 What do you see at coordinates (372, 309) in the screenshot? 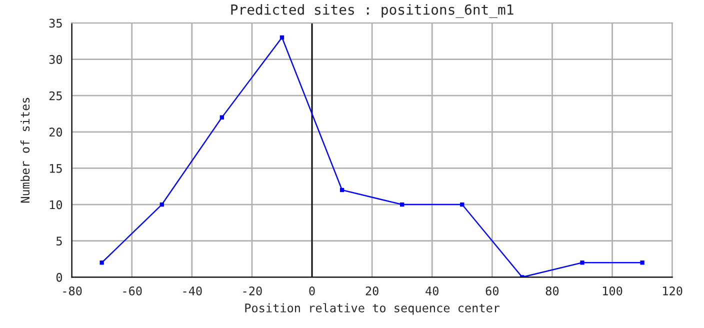
I see `x-axis-title: Position relative to sequence center` at bounding box center [372, 309].